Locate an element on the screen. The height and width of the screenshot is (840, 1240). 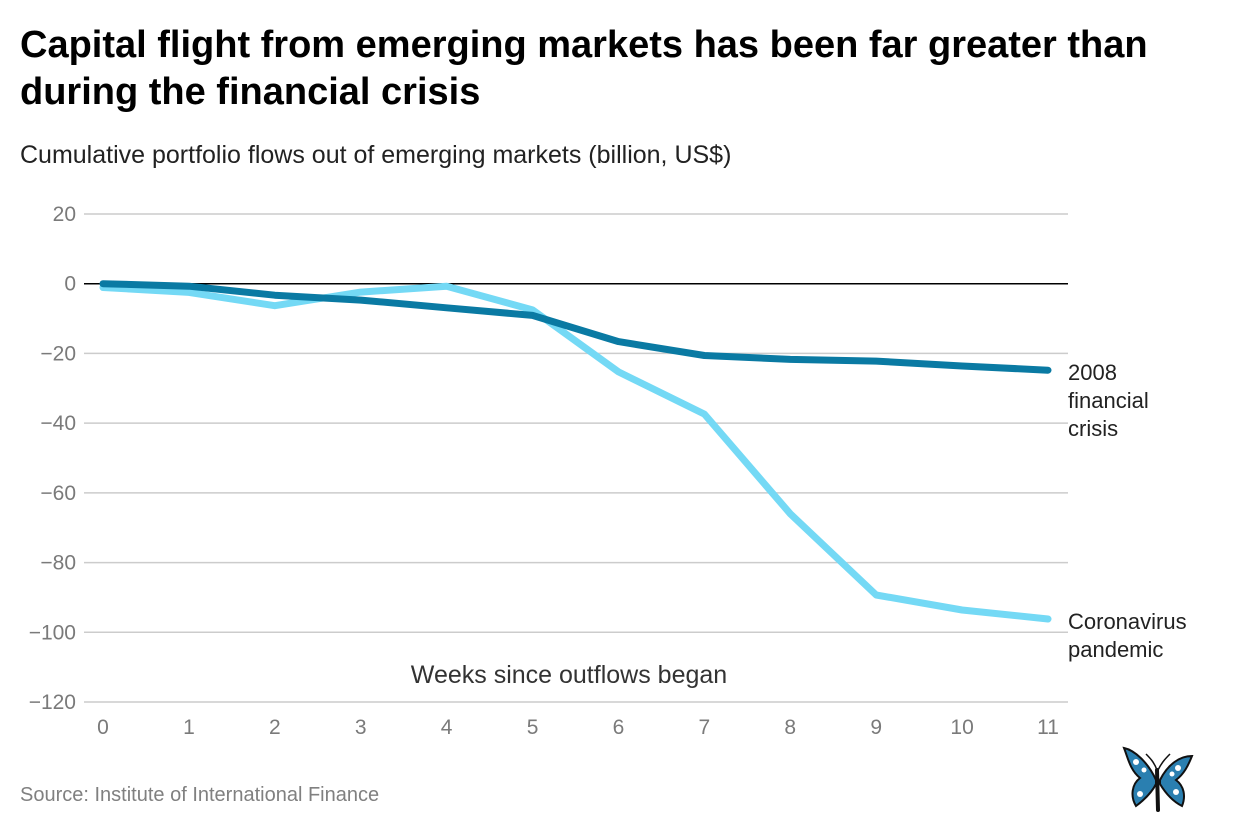
x-tick-label: 4 is located at coordinates (447, 727).